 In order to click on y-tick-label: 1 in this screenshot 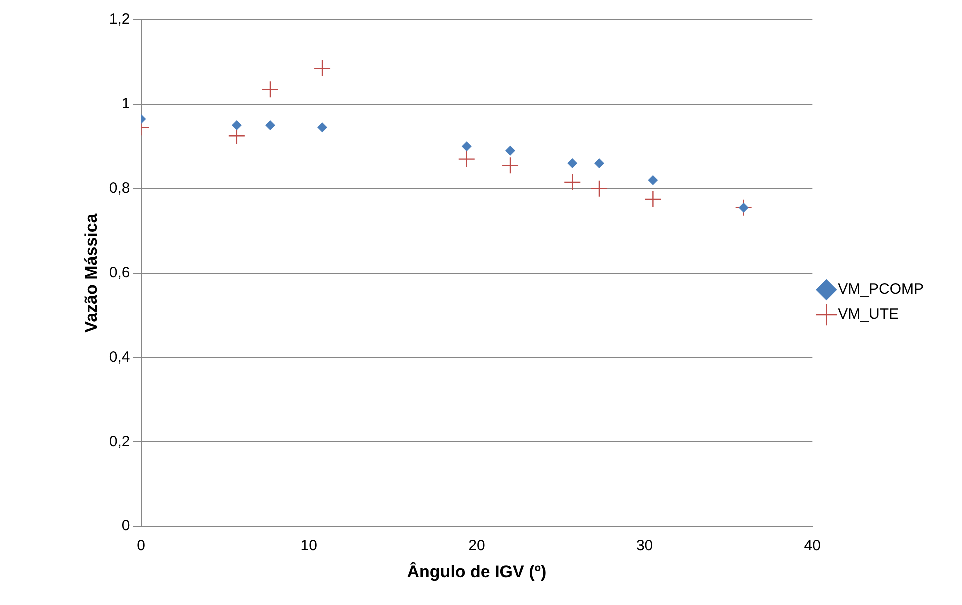, I will do `click(126, 104)`.